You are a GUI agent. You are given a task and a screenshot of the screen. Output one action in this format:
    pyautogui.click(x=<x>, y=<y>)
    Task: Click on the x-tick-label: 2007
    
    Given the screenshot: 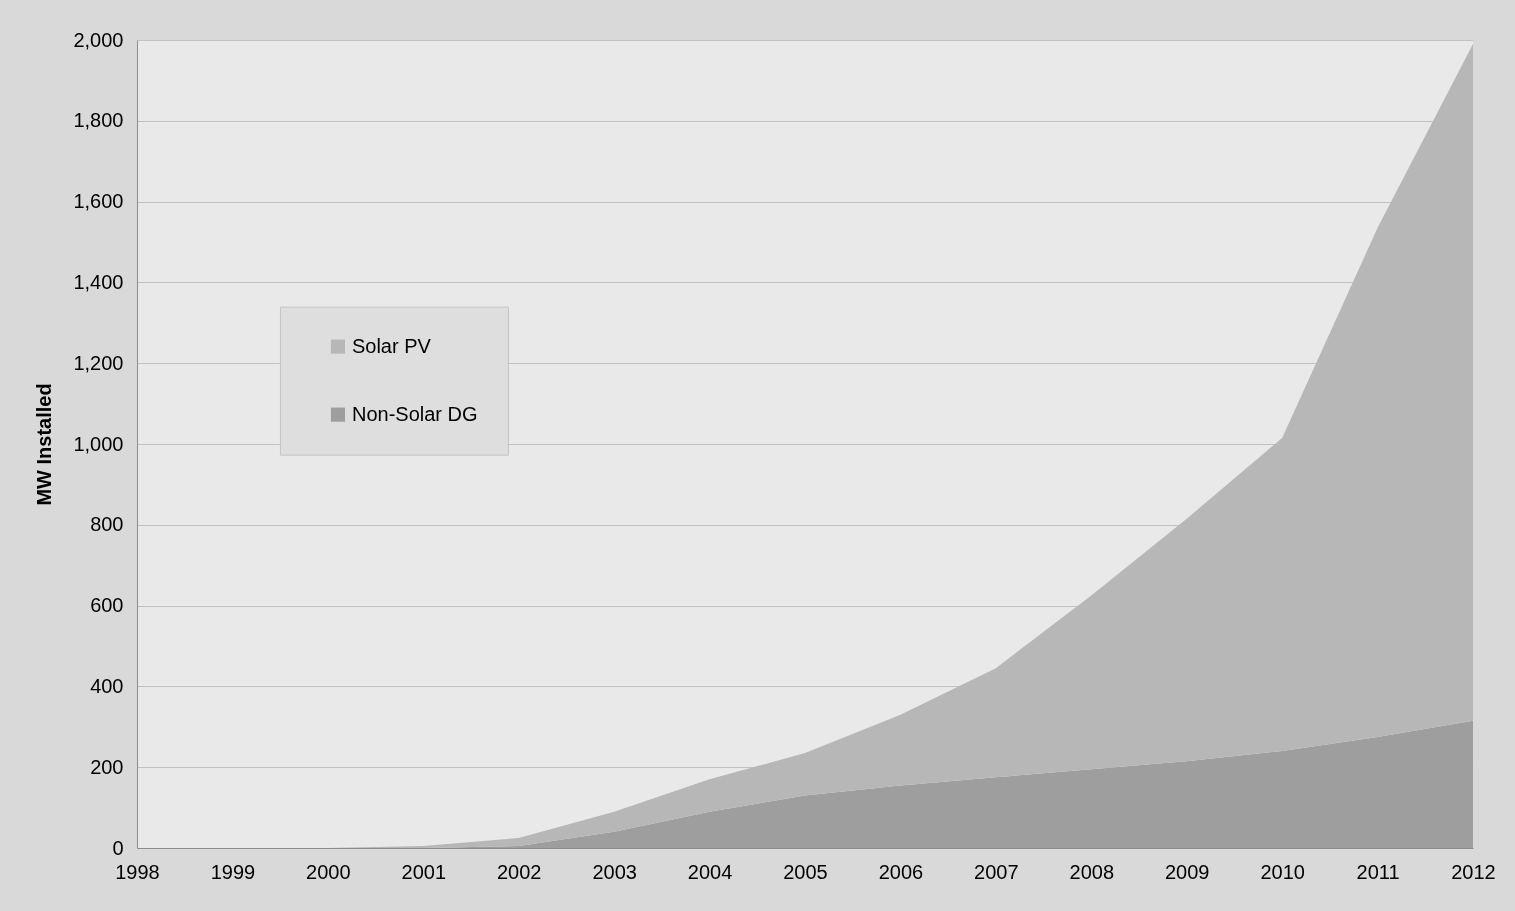 What is the action you would take?
    pyautogui.click(x=996, y=871)
    